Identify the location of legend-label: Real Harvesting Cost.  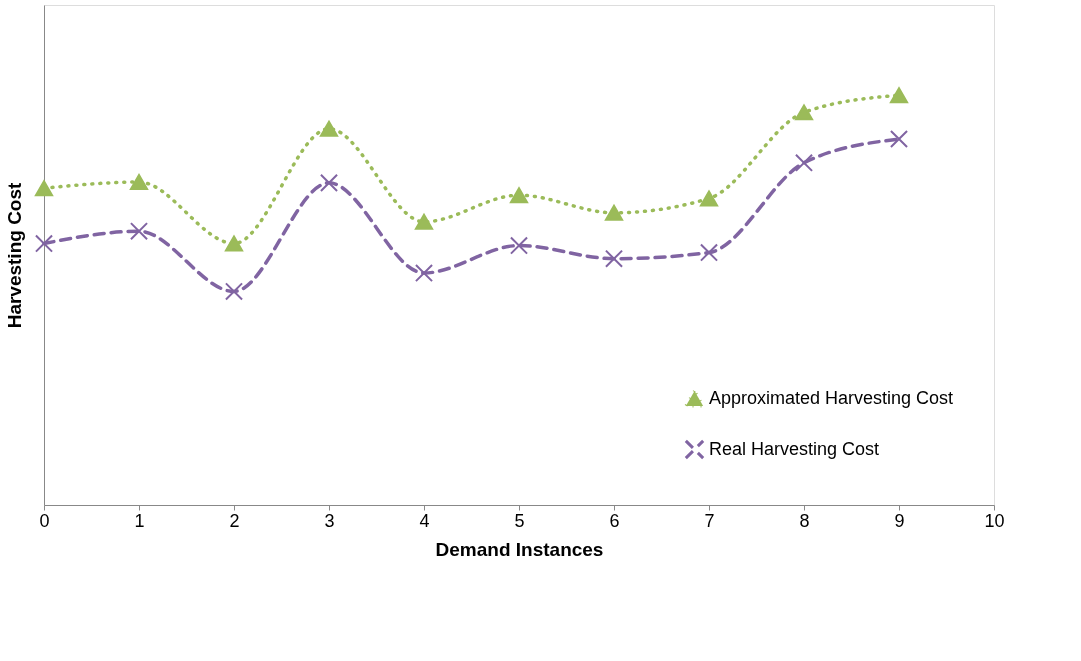
(794, 448).